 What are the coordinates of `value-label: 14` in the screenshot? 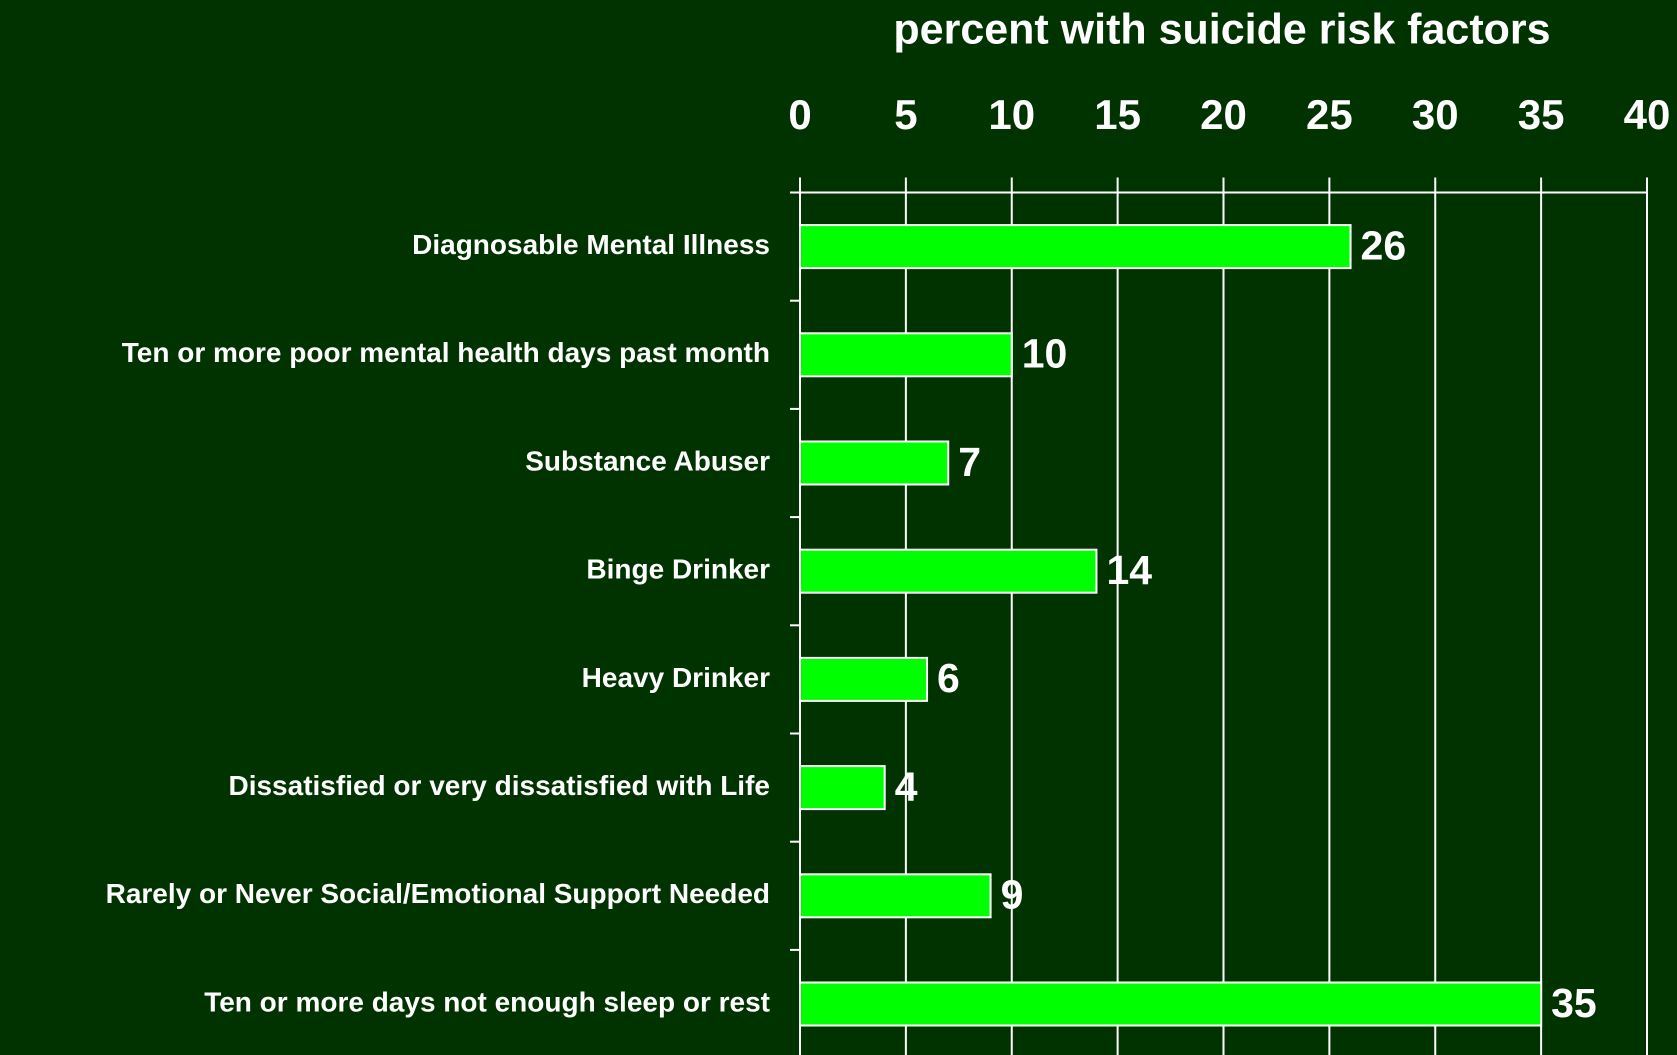 It's located at (1129, 570).